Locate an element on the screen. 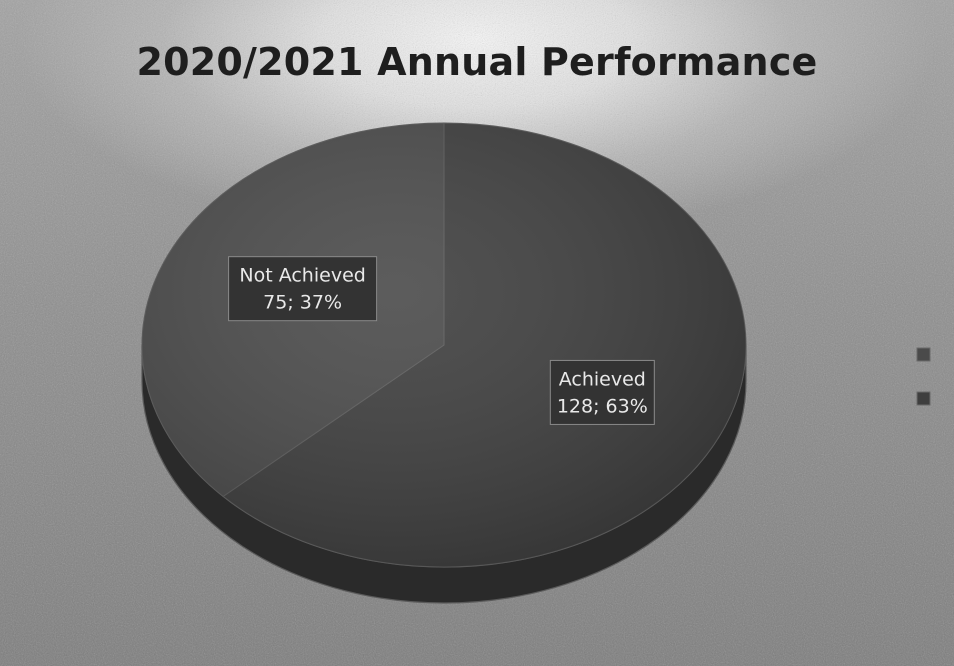  data-label-value: 128; 63% is located at coordinates (602, 406).